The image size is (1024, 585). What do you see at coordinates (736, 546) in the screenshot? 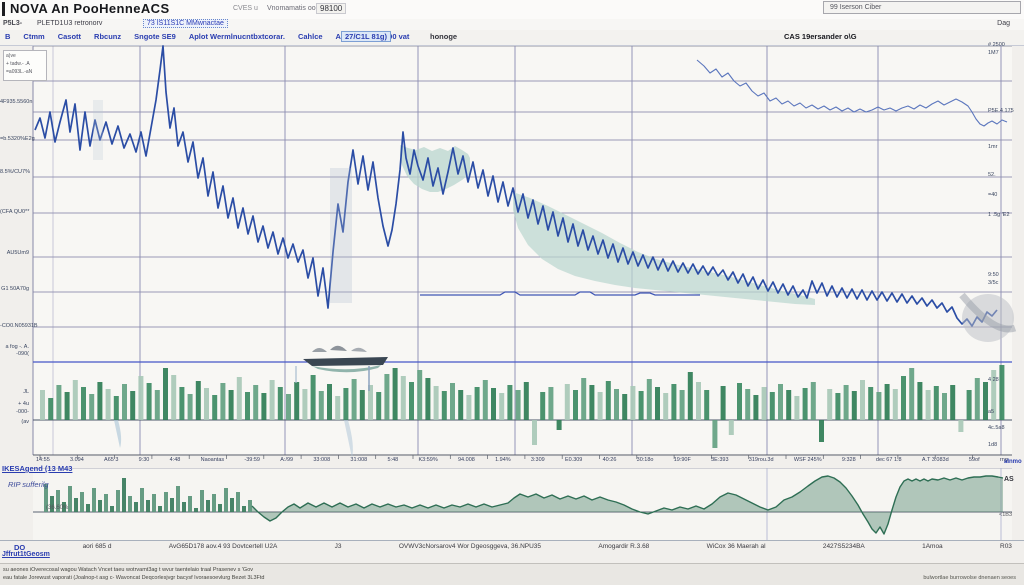
I see `status-item: WiCox 36 Maerah al` at bounding box center [736, 546].